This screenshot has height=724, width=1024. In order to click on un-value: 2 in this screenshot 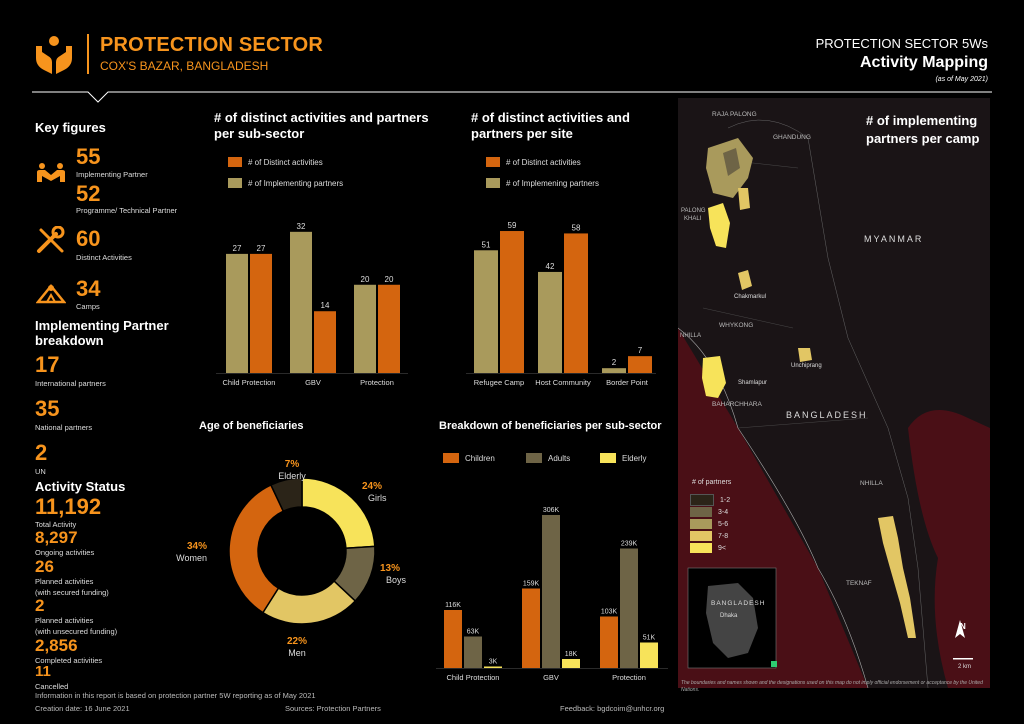, I will do `click(41, 452)`.